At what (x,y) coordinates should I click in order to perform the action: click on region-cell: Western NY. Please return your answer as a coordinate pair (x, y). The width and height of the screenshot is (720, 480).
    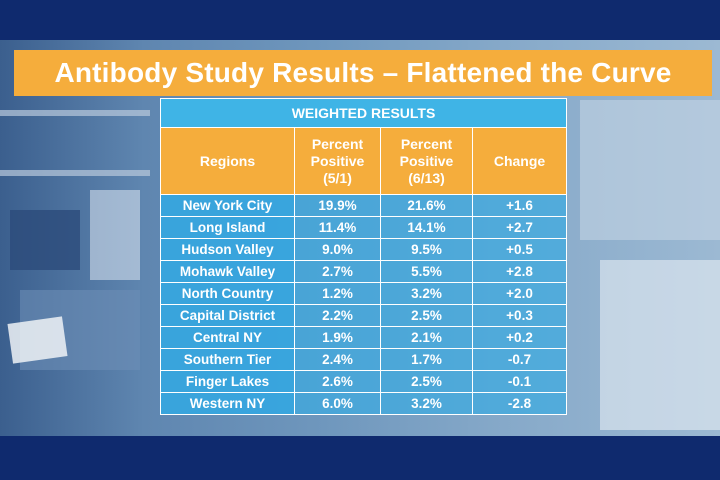
    Looking at the image, I should click on (227, 403).